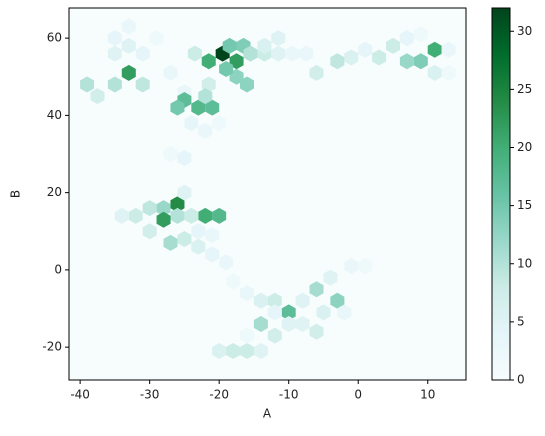 The image size is (545, 436). Describe the element at coordinates (267, 414) in the screenshot. I see `x-axis-label: A` at that location.